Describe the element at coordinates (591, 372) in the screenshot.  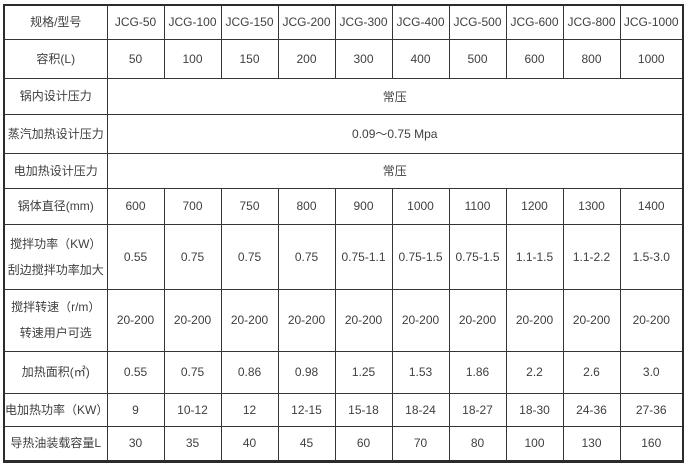
I see `value-cell: 2.6` at that location.